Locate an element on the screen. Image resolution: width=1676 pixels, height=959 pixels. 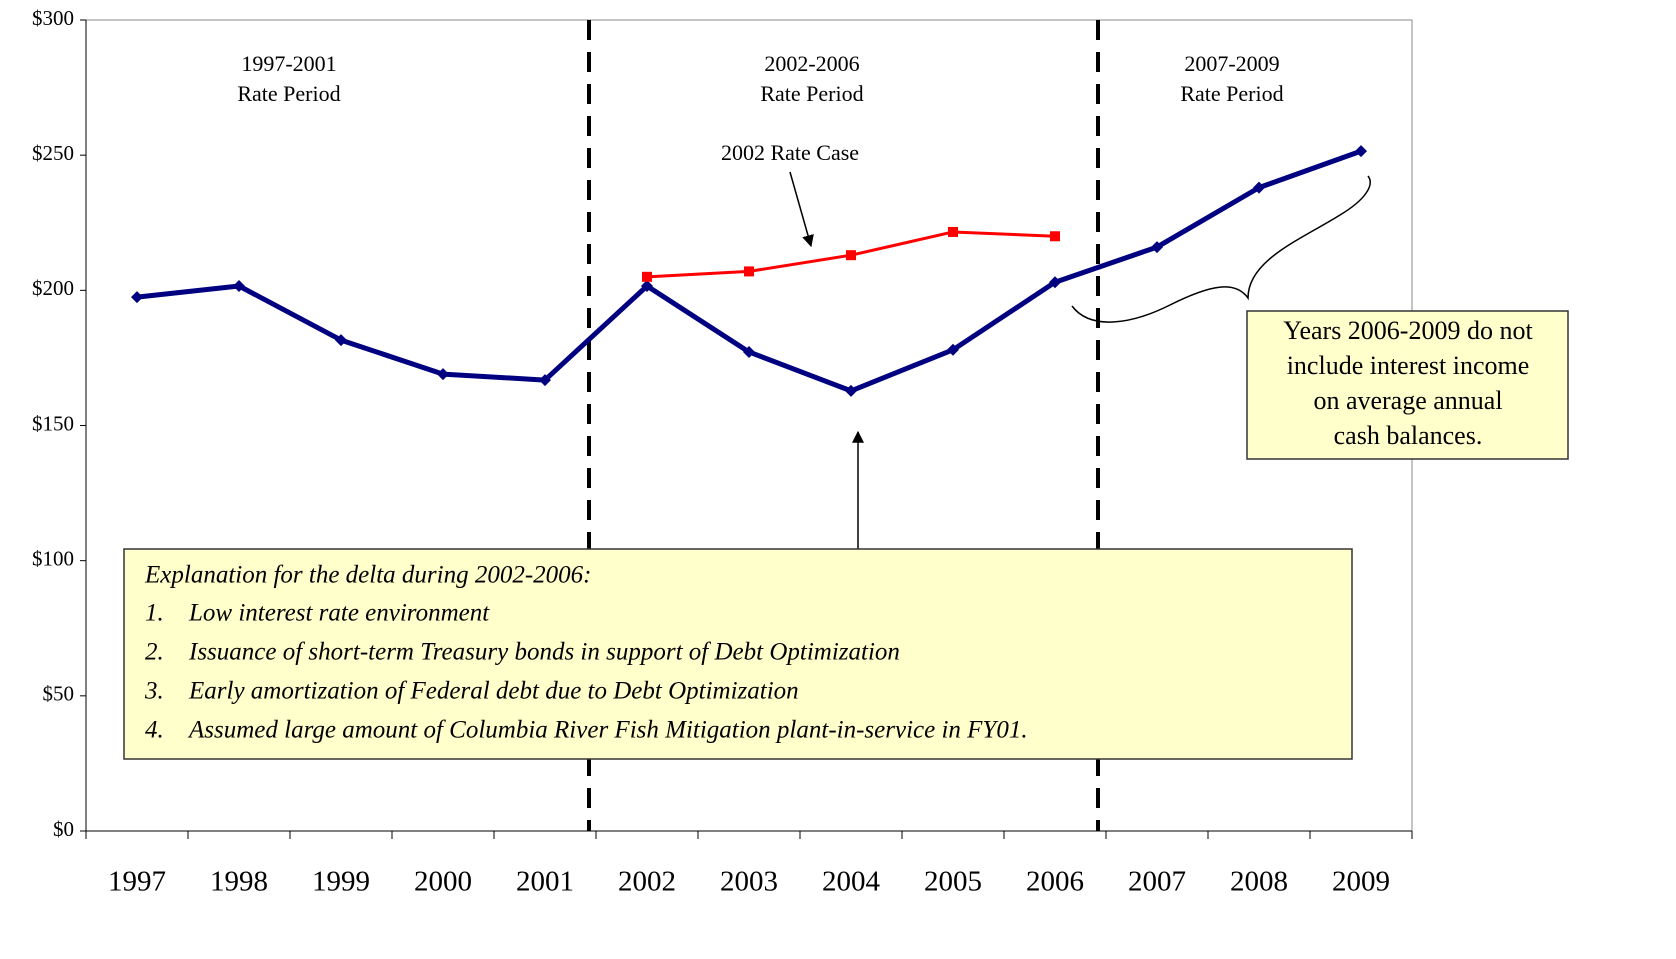
x-tick-label: 2008 is located at coordinates (1259, 882).